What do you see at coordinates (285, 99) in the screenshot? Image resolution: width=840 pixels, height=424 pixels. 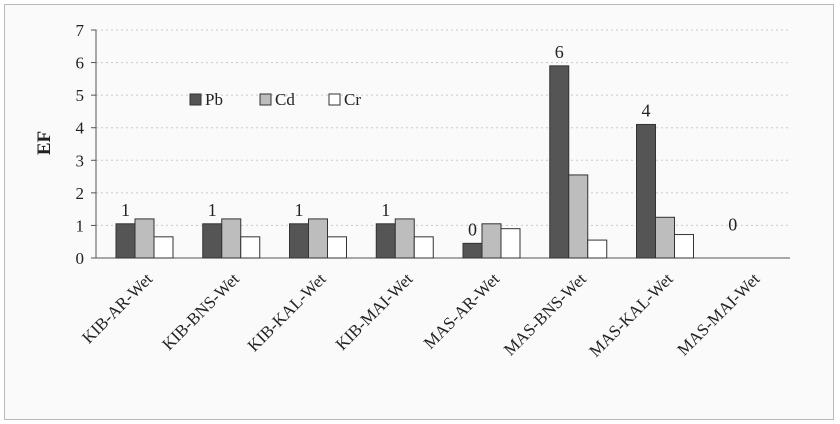 I see `legend-label-cd: Cd` at bounding box center [285, 99].